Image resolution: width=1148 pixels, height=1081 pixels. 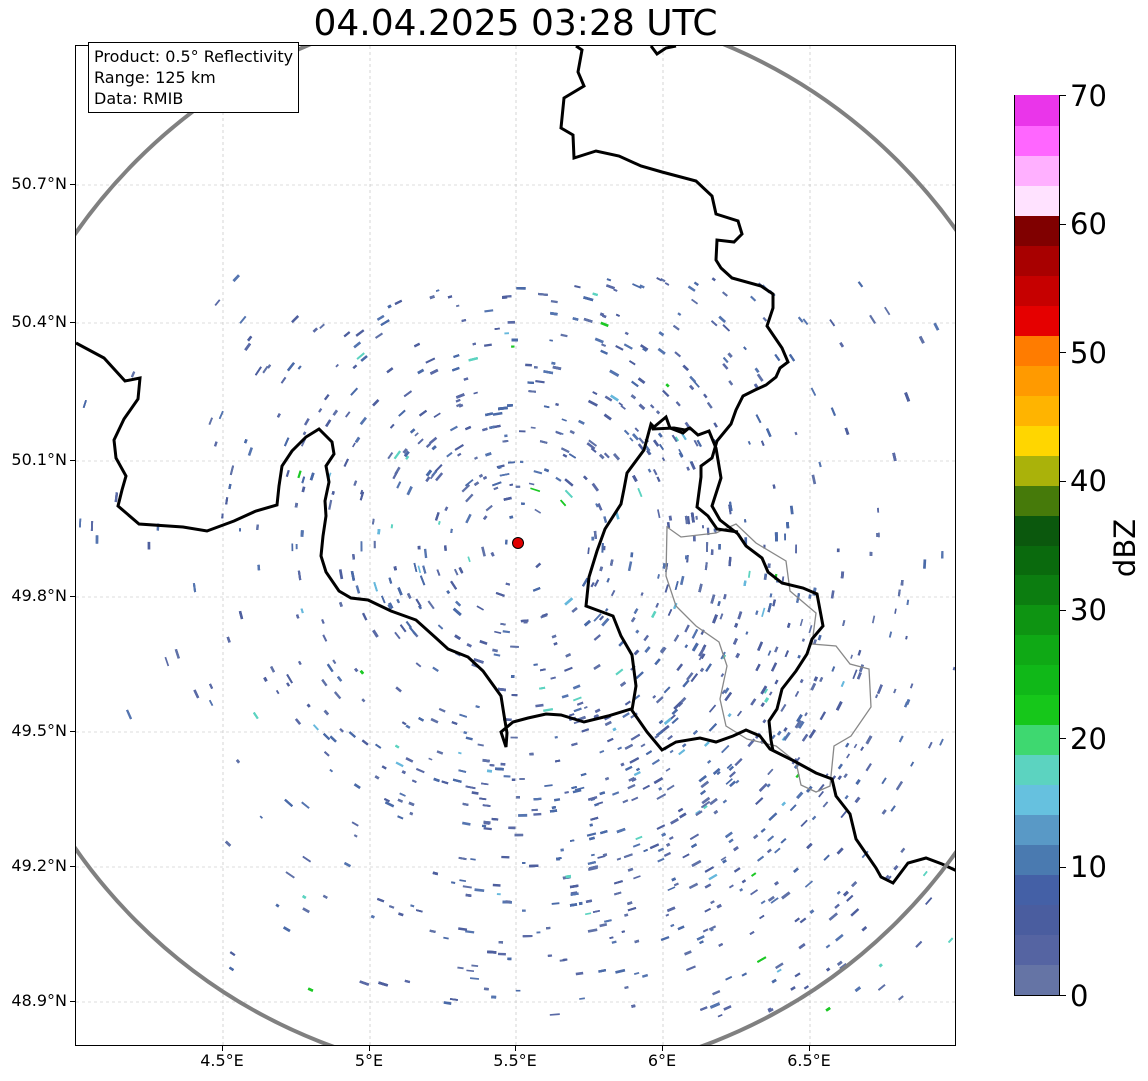 What do you see at coordinates (39, 1000) in the screenshot?
I see `lat-tick-label: 48.9°N` at bounding box center [39, 1000].